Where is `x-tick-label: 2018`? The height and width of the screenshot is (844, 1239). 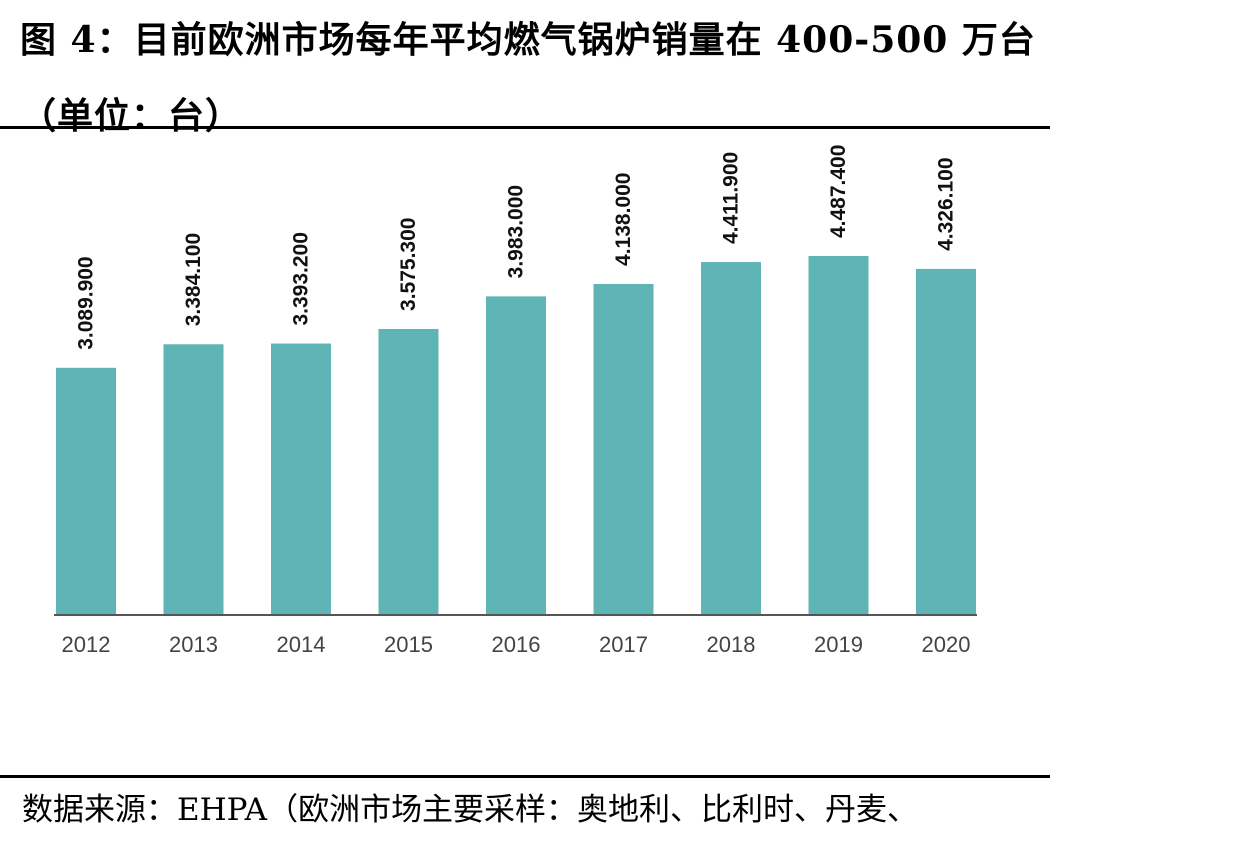
x-tick-label: 2018 is located at coordinates (731, 644).